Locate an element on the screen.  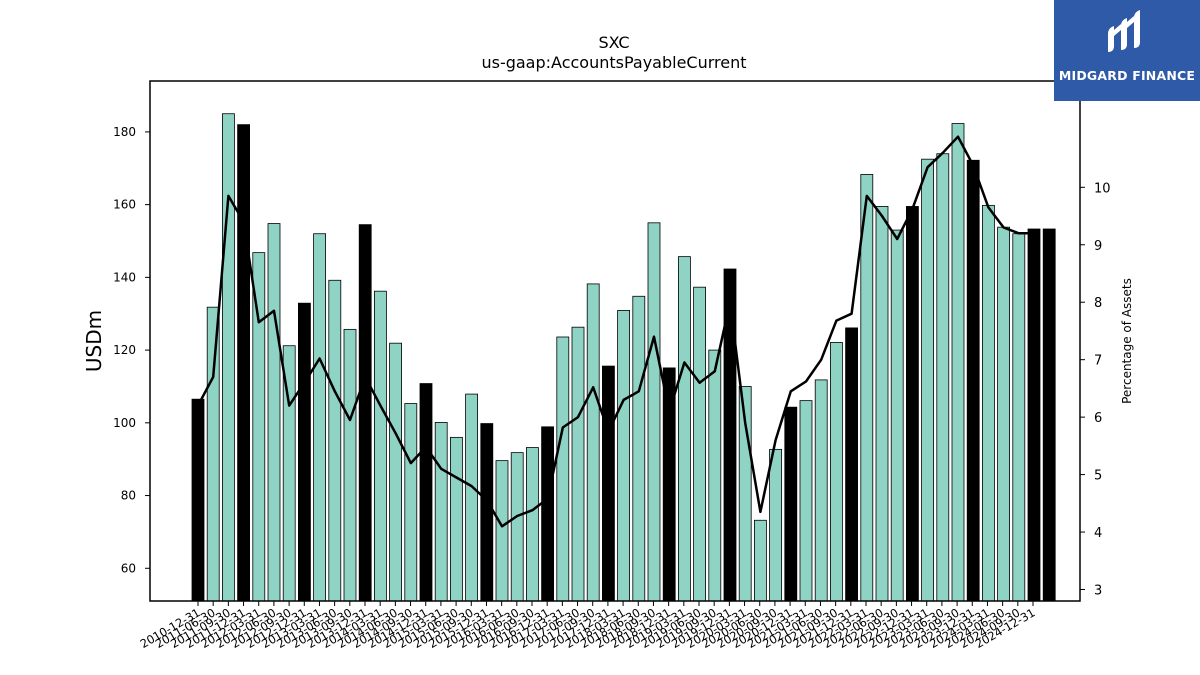
chart-subtitle: us-gaap:AccountsPayableCurrent is located at coordinates (613, 62).